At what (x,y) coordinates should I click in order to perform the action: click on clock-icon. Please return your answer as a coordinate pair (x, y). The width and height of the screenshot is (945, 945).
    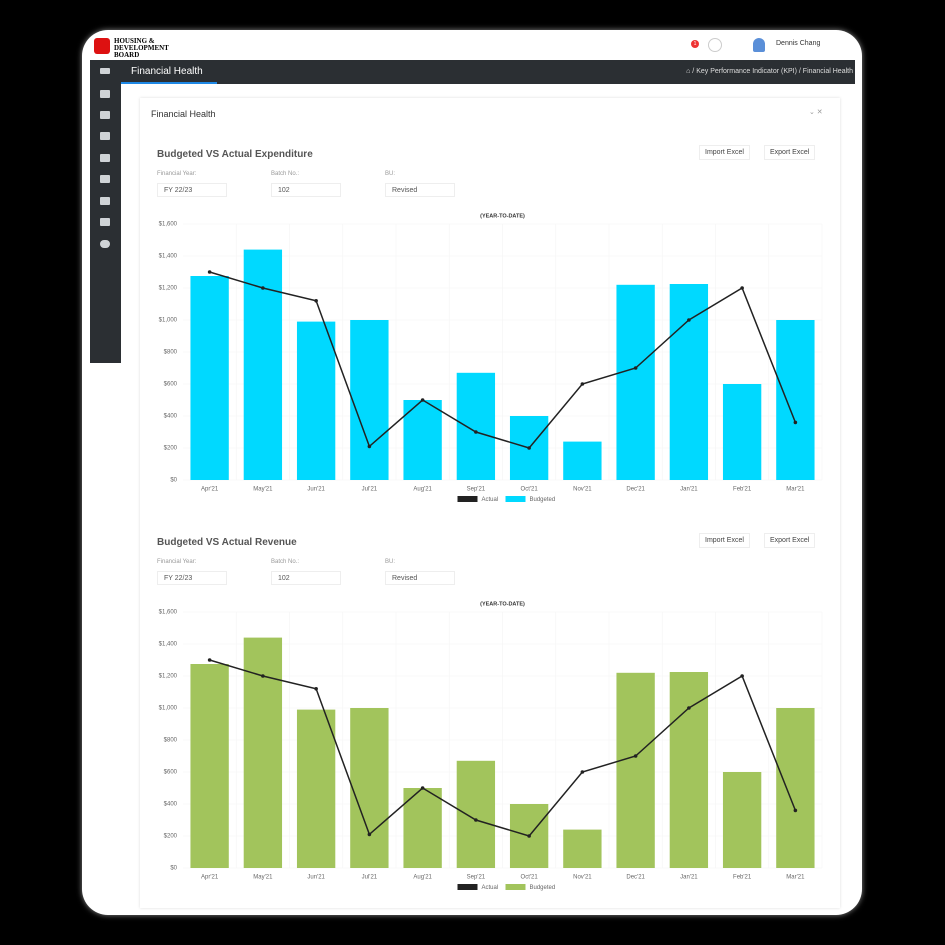
    Looking at the image, I should click on (715, 45).